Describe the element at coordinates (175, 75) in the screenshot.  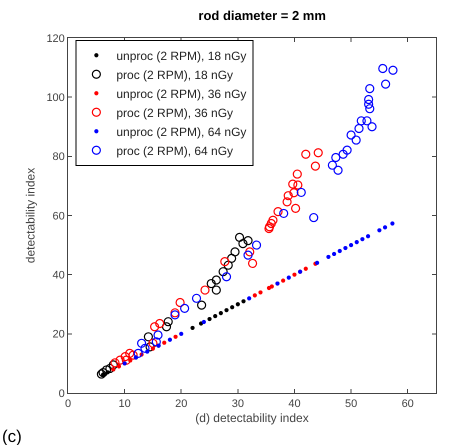
I see `legend-label: proc (2 RPM), 18 nGy` at that location.